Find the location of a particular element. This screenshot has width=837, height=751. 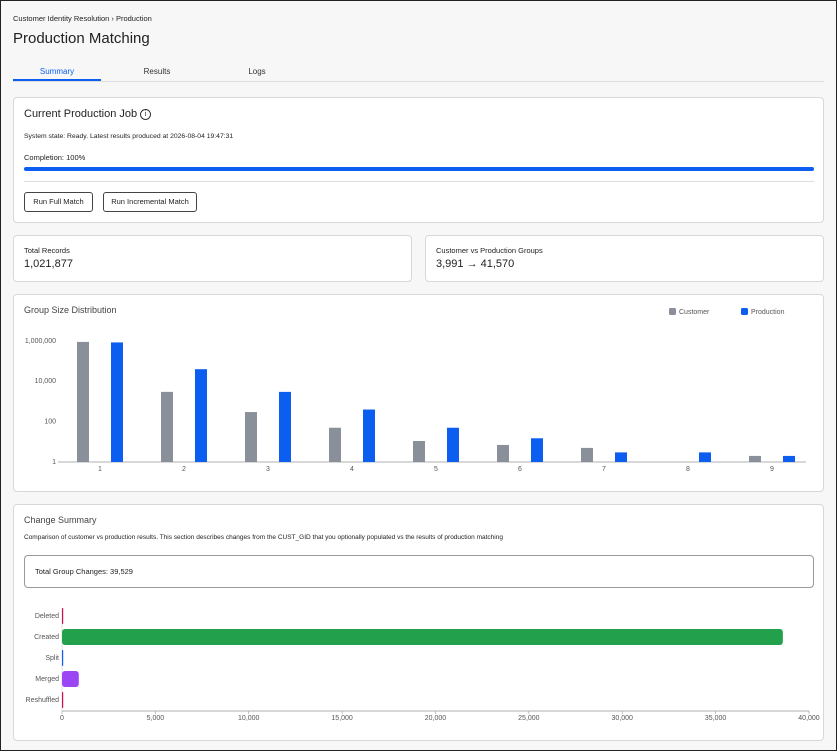

y-tick-label: Reshuffled is located at coordinates (42, 700).